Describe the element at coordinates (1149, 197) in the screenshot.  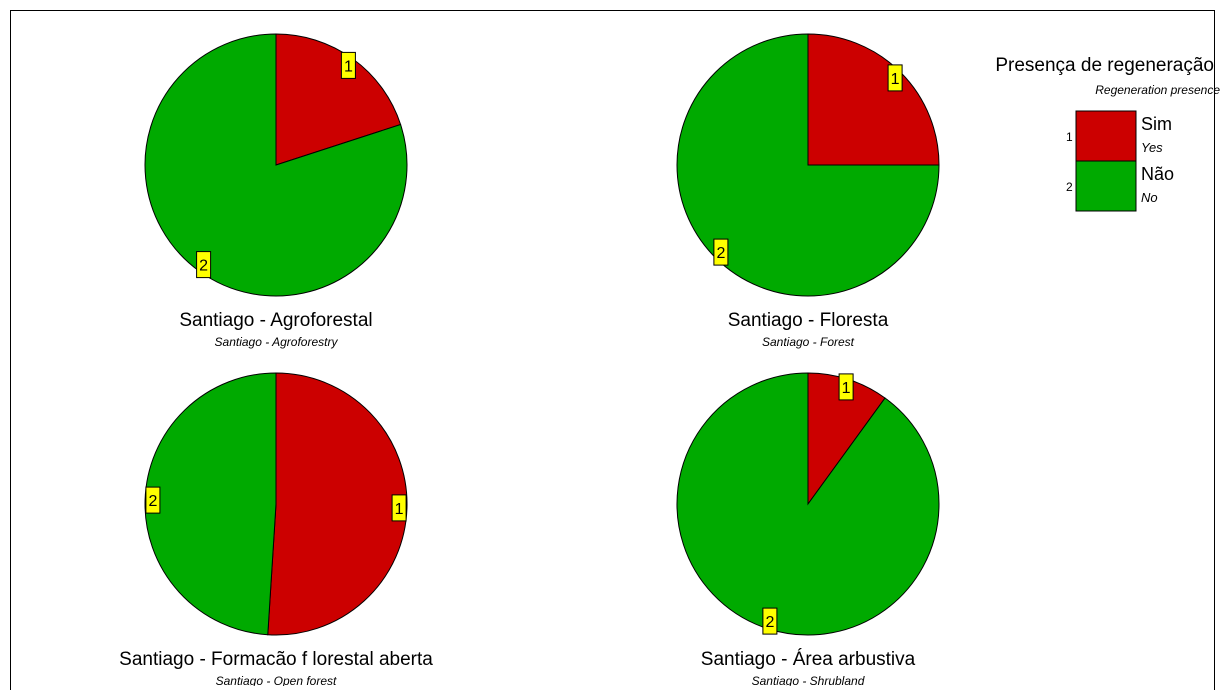
I see `legend-translation: No` at that location.